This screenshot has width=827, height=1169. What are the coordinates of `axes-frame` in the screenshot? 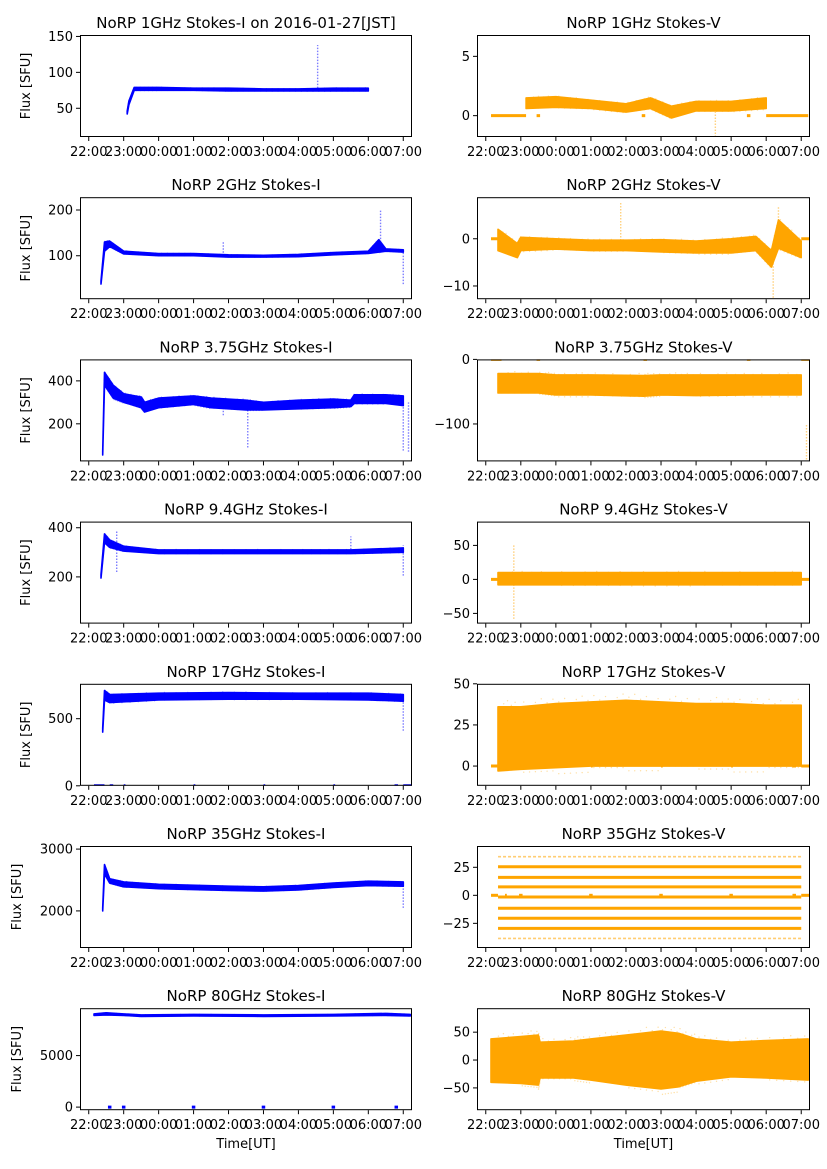 It's located at (643, 897).